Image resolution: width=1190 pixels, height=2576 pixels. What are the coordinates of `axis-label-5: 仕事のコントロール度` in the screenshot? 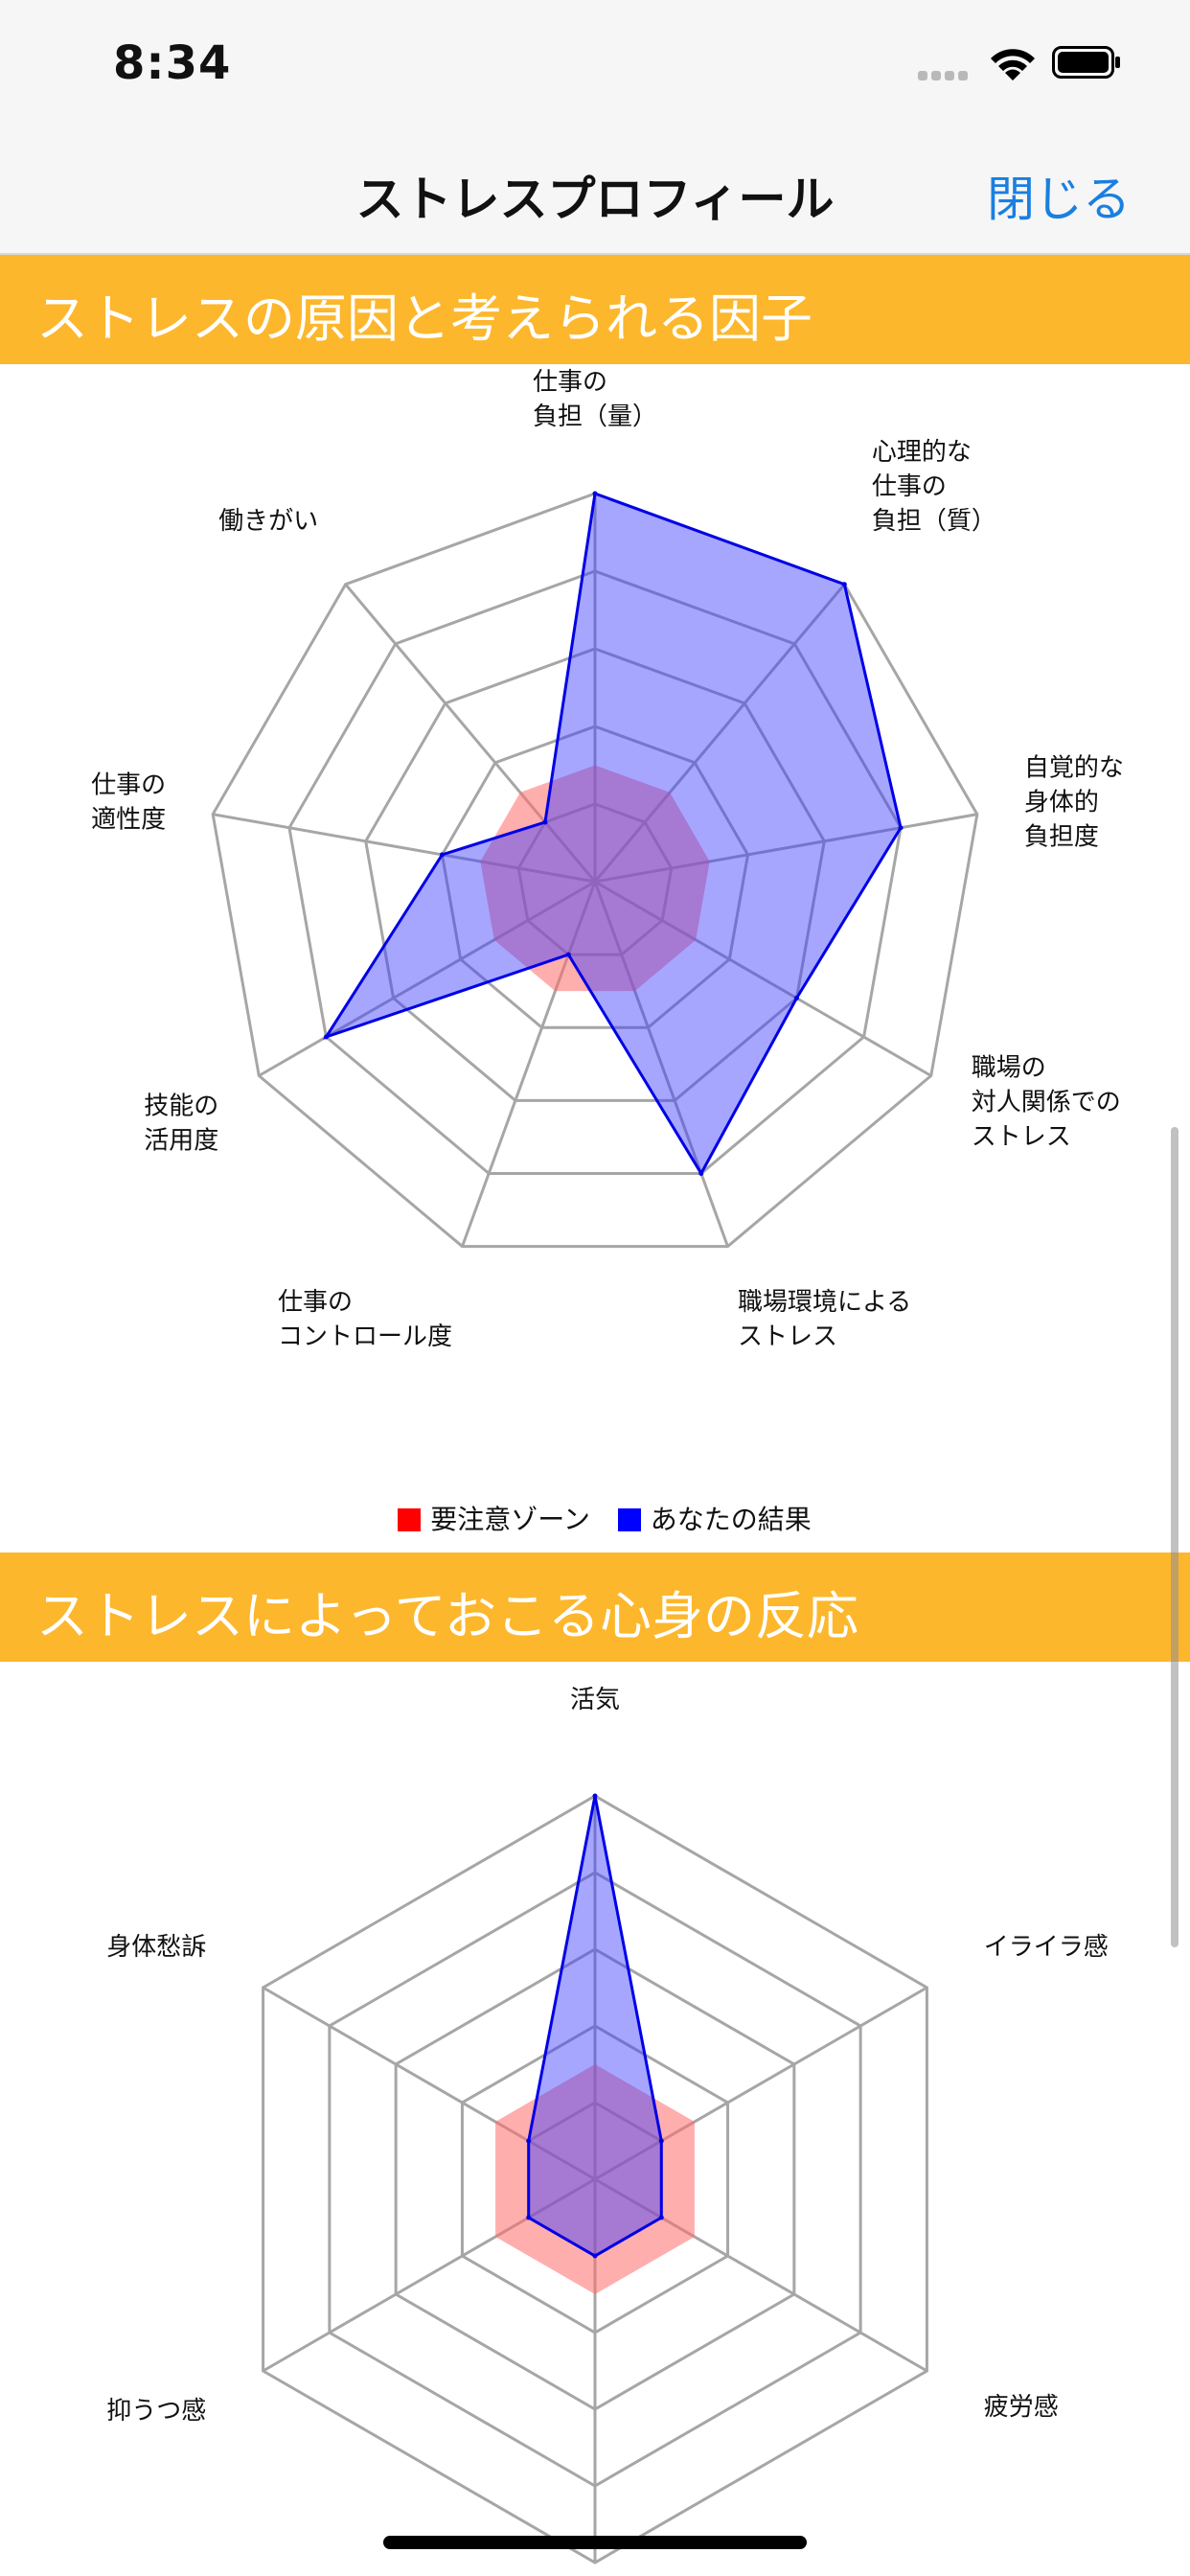 It's located at (365, 1319).